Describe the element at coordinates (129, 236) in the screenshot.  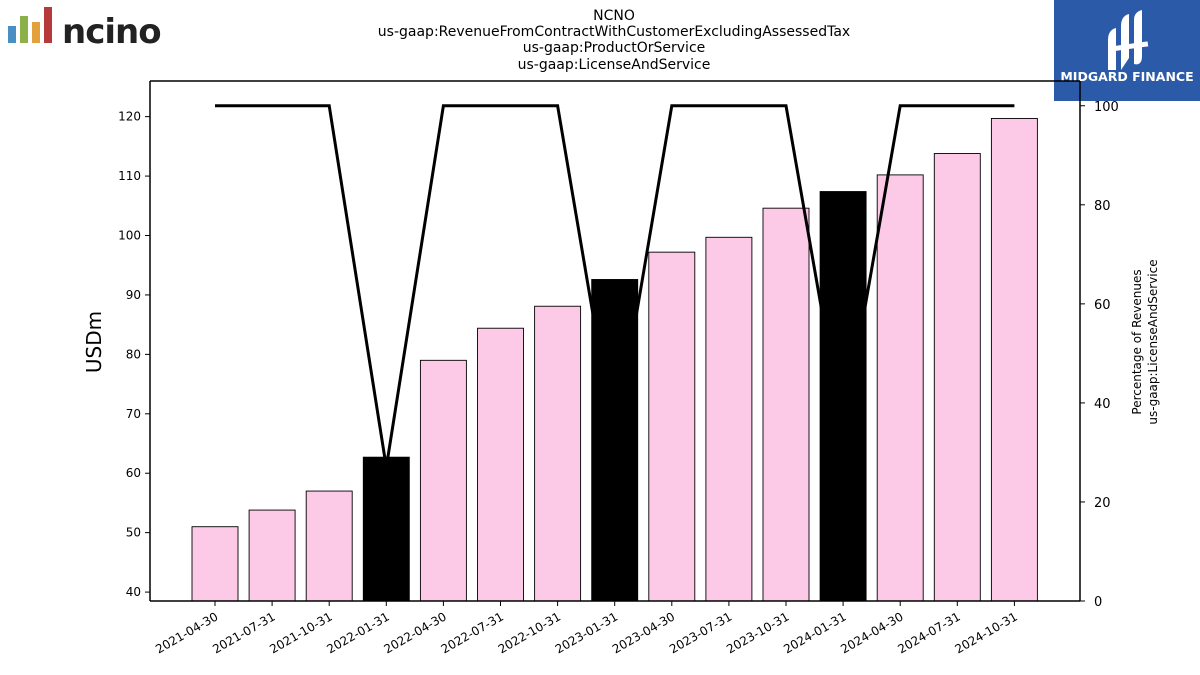
I see `y-tick-label-100: 100` at that location.